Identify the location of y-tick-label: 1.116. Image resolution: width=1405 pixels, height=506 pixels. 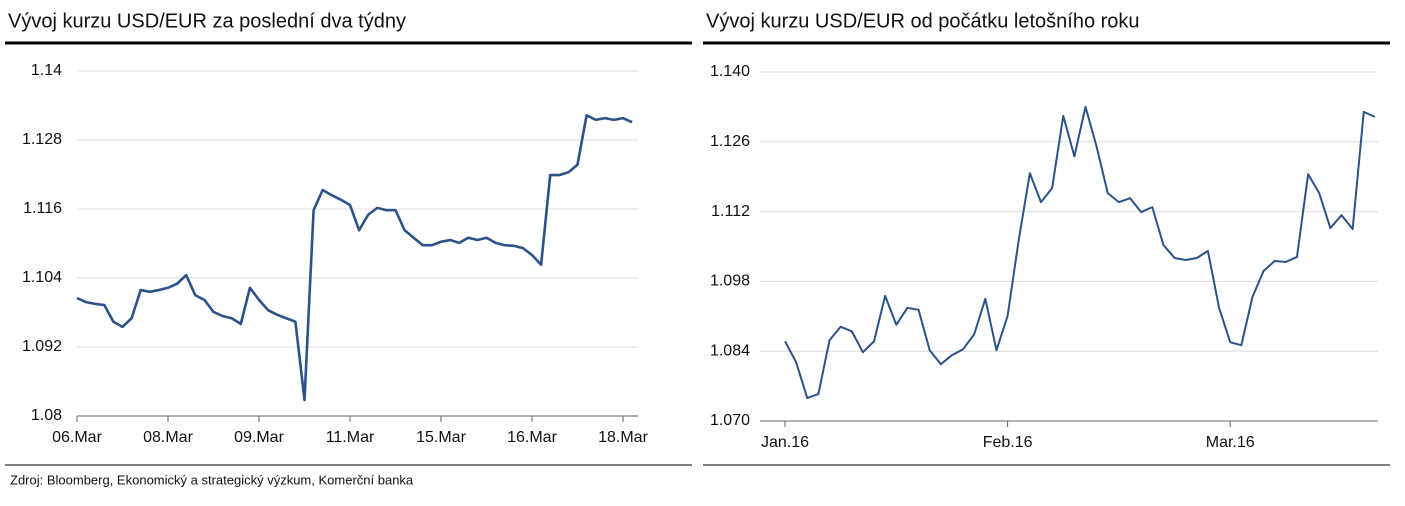
(42, 208).